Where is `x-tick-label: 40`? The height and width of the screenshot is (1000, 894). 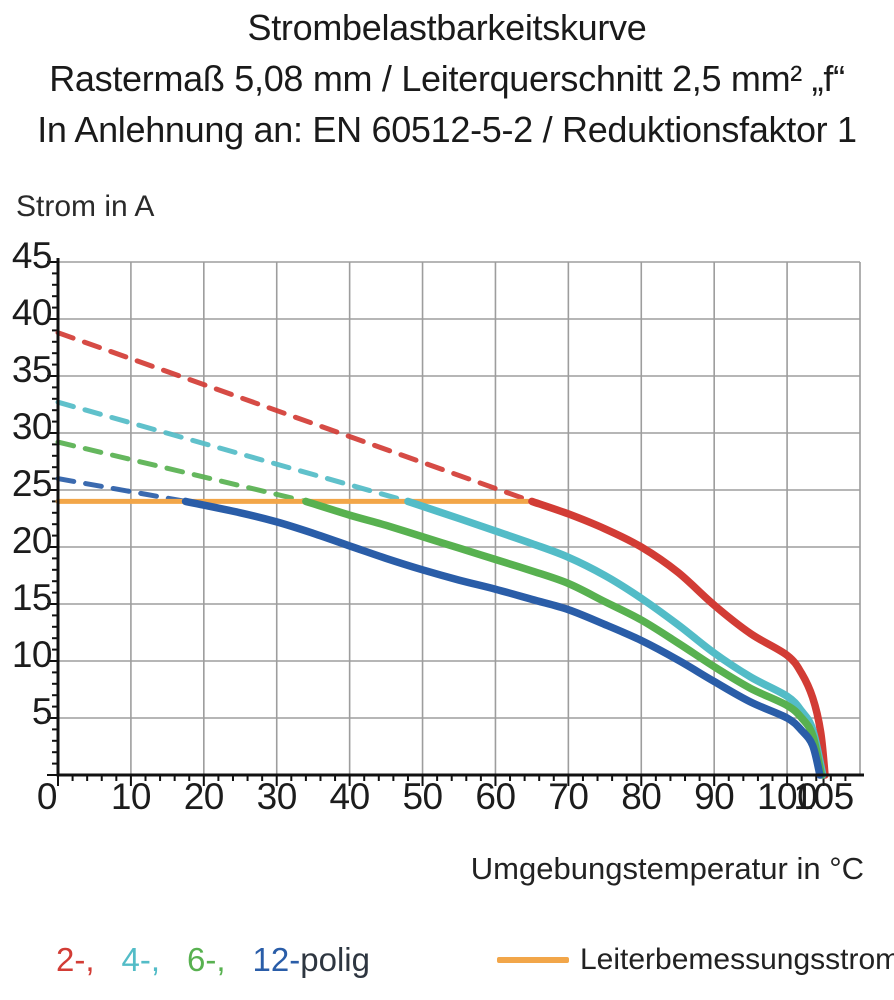 x-tick-label: 40 is located at coordinates (350, 796).